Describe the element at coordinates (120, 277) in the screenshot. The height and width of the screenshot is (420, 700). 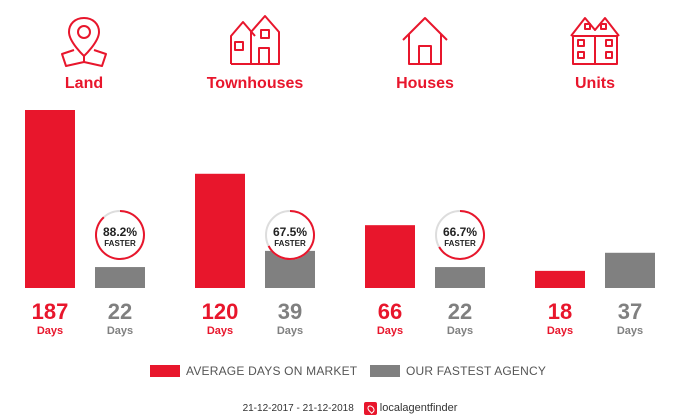
I see `bar-agency-land` at that location.